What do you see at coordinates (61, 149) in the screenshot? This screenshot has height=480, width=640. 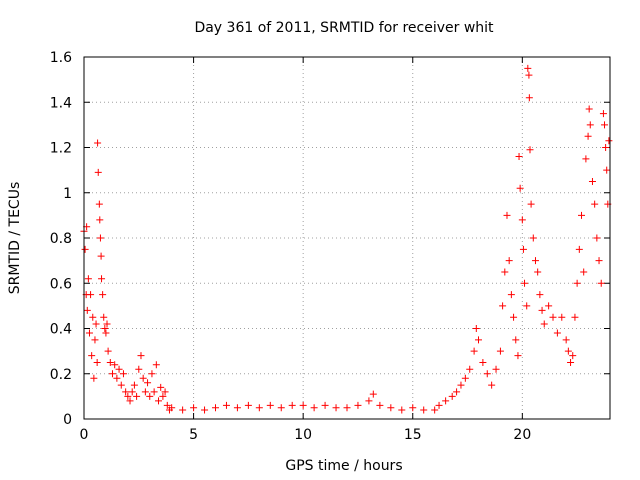 I see `y-tick-label: 1.2` at bounding box center [61, 149].